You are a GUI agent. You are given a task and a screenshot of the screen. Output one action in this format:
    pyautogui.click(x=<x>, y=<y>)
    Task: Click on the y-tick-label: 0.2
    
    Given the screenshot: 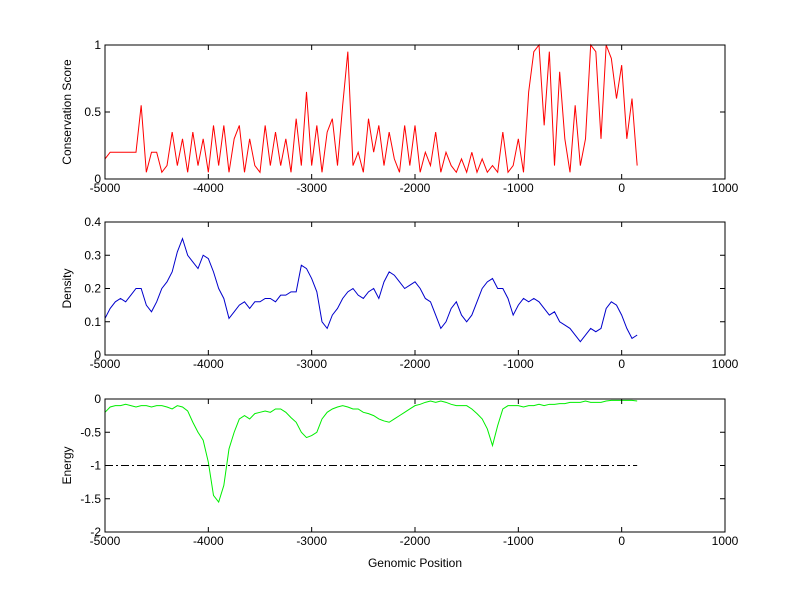 What is the action you would take?
    pyautogui.click(x=92, y=289)
    